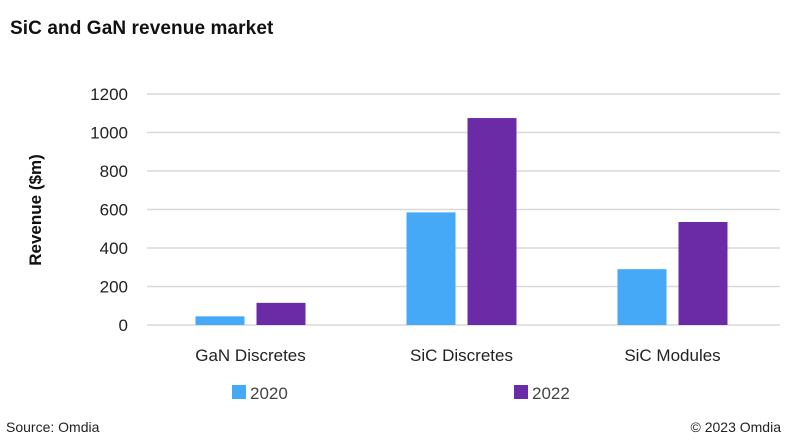 This screenshot has height=439, width=787. Describe the element at coordinates (672, 355) in the screenshot. I see `x-category-label: SiC Modules` at that location.